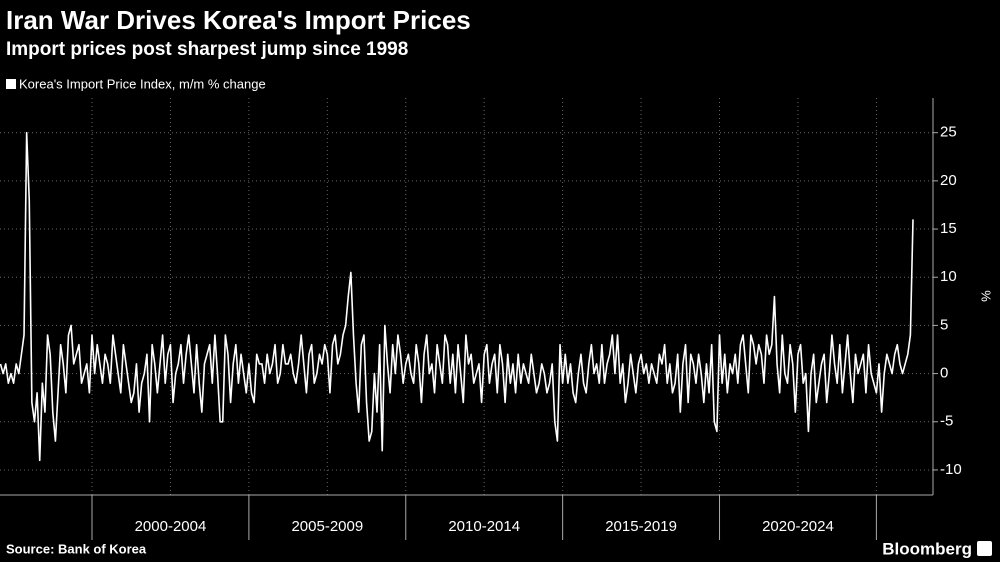 This screenshot has height=562, width=1000. Describe the element at coordinates (948, 276) in the screenshot. I see `y-tick-label: 10` at that location.